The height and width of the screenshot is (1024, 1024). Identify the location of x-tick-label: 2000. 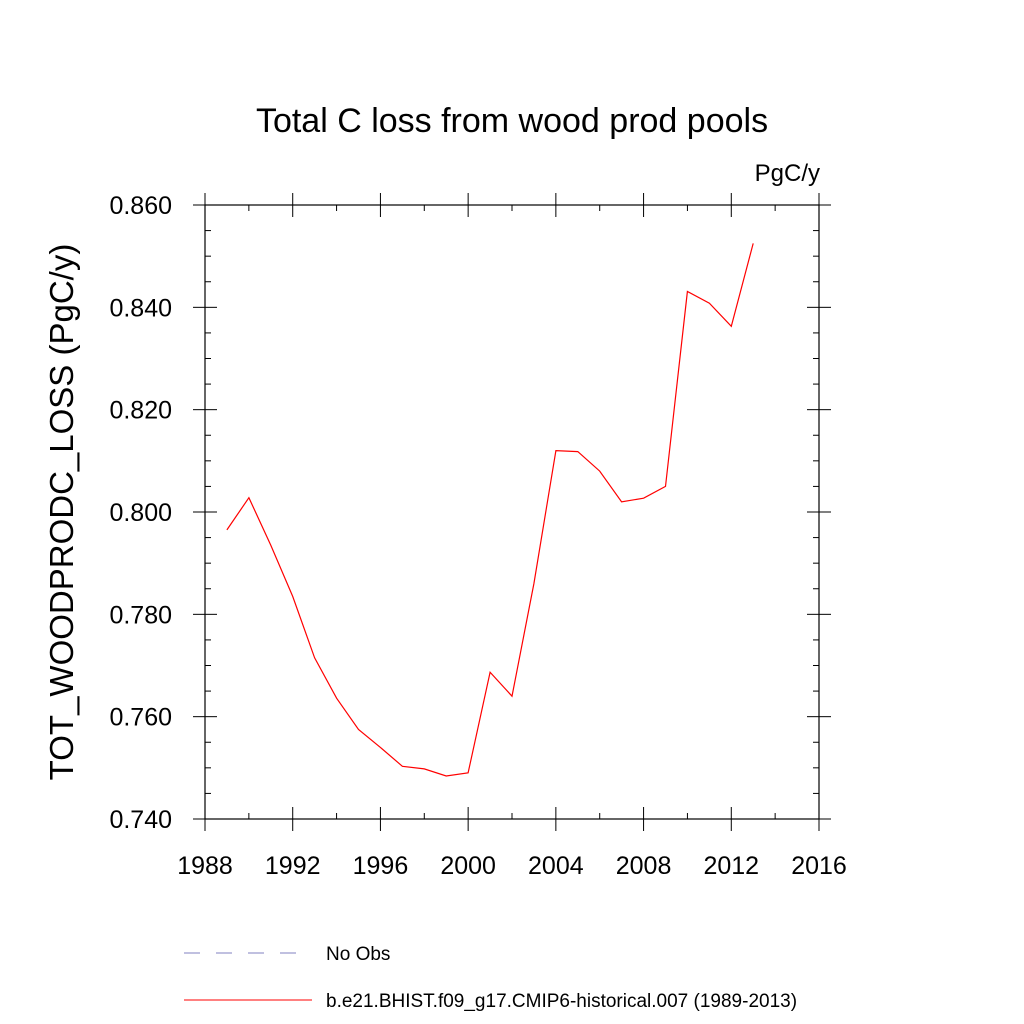
(468, 866).